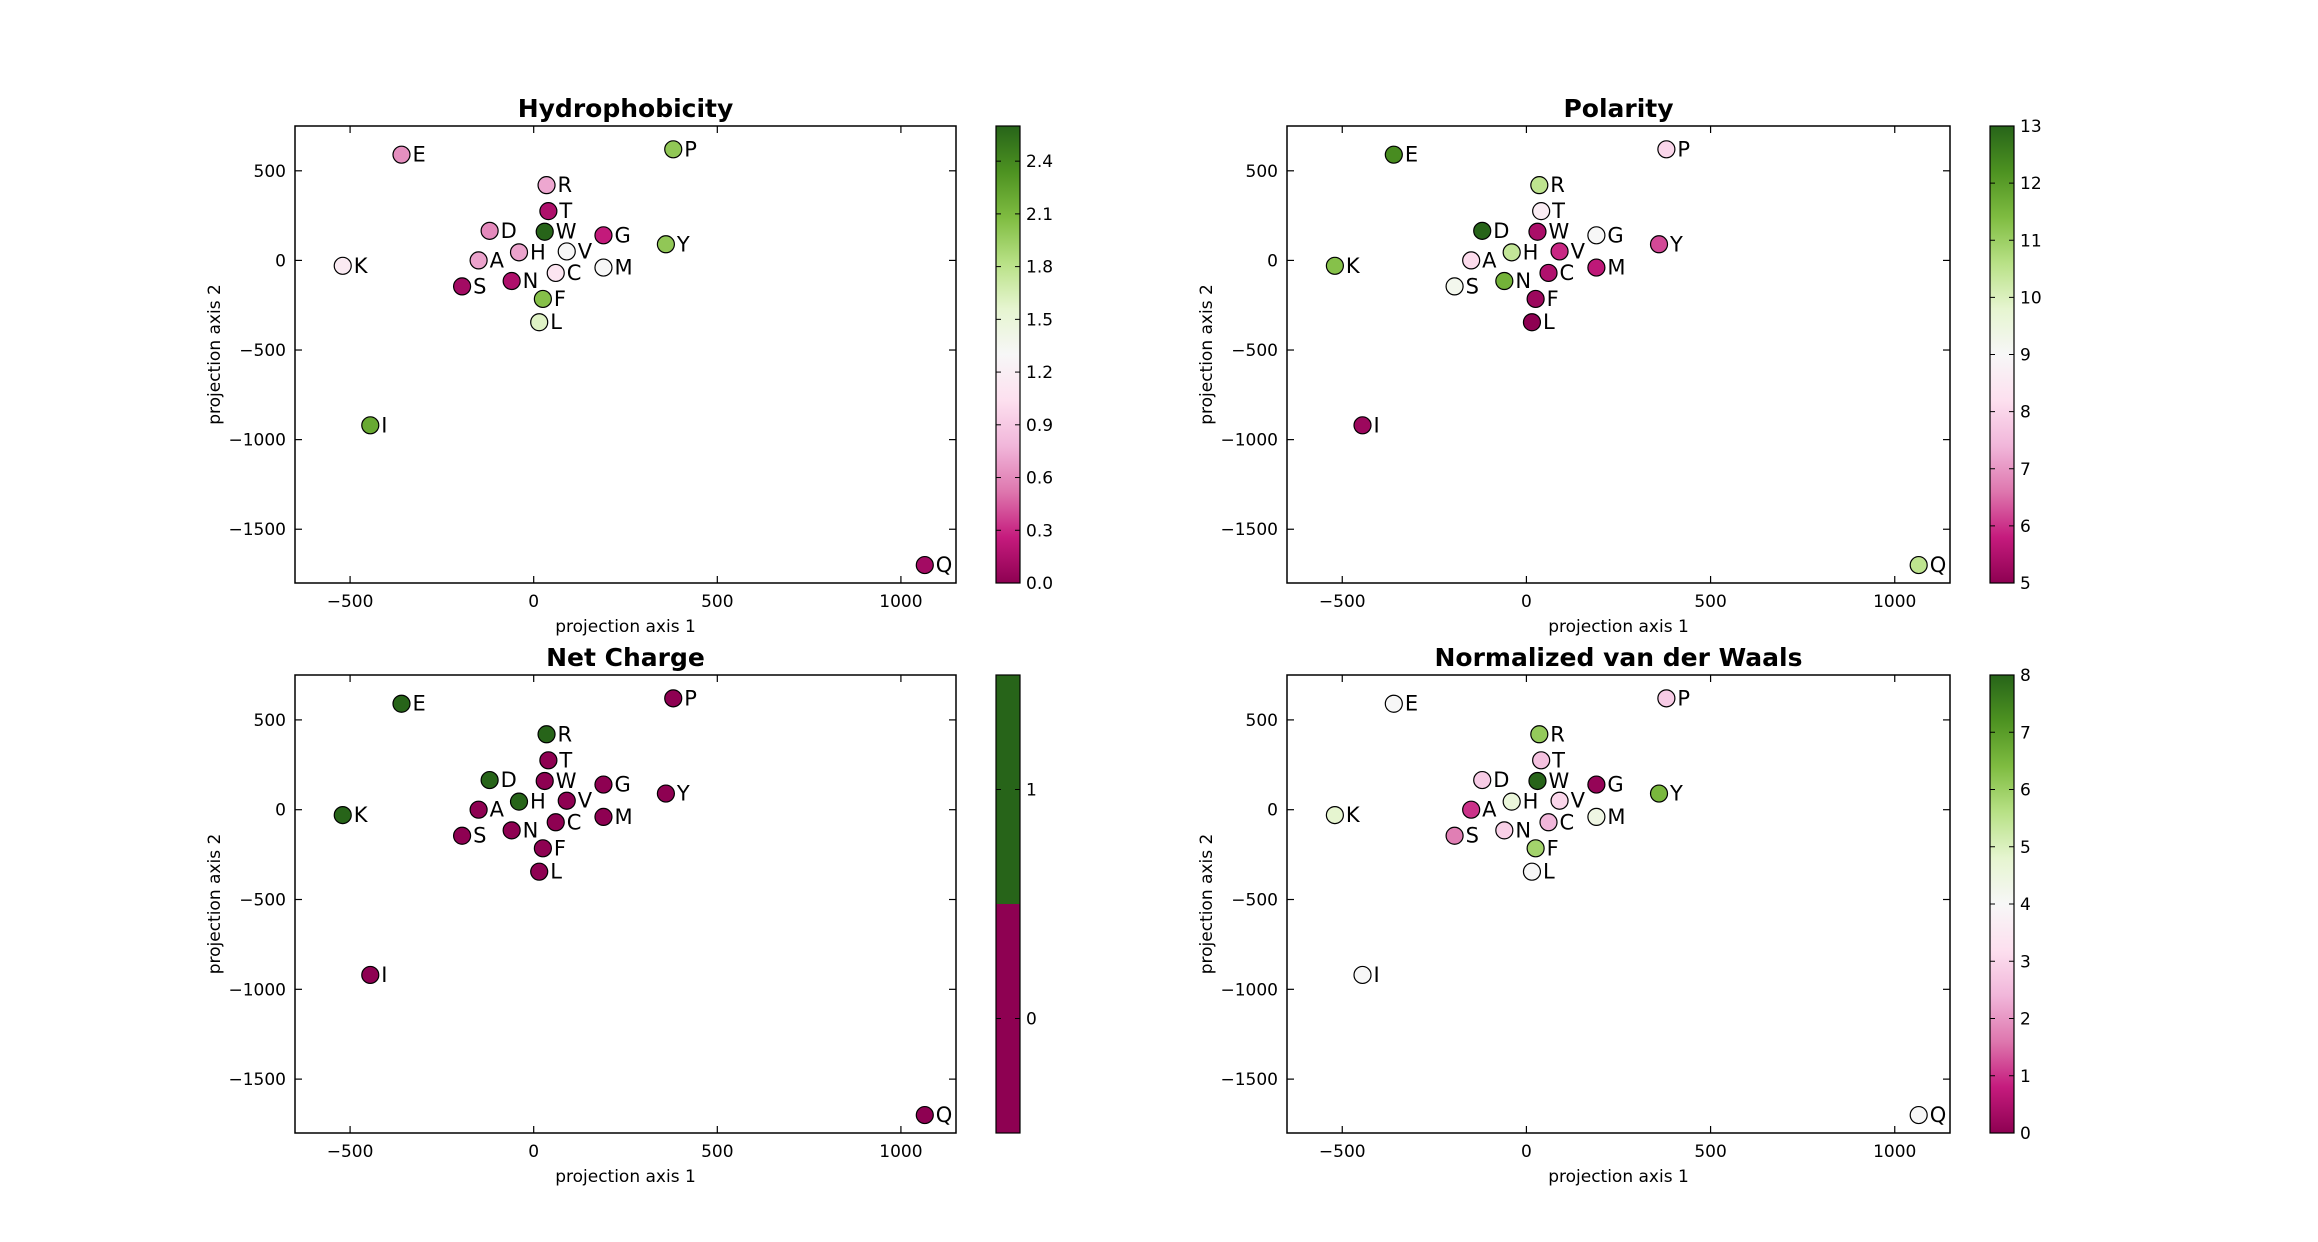 Image resolution: width=2318 pixels, height=1242 pixels. I want to click on point-P, so click(1666, 698).